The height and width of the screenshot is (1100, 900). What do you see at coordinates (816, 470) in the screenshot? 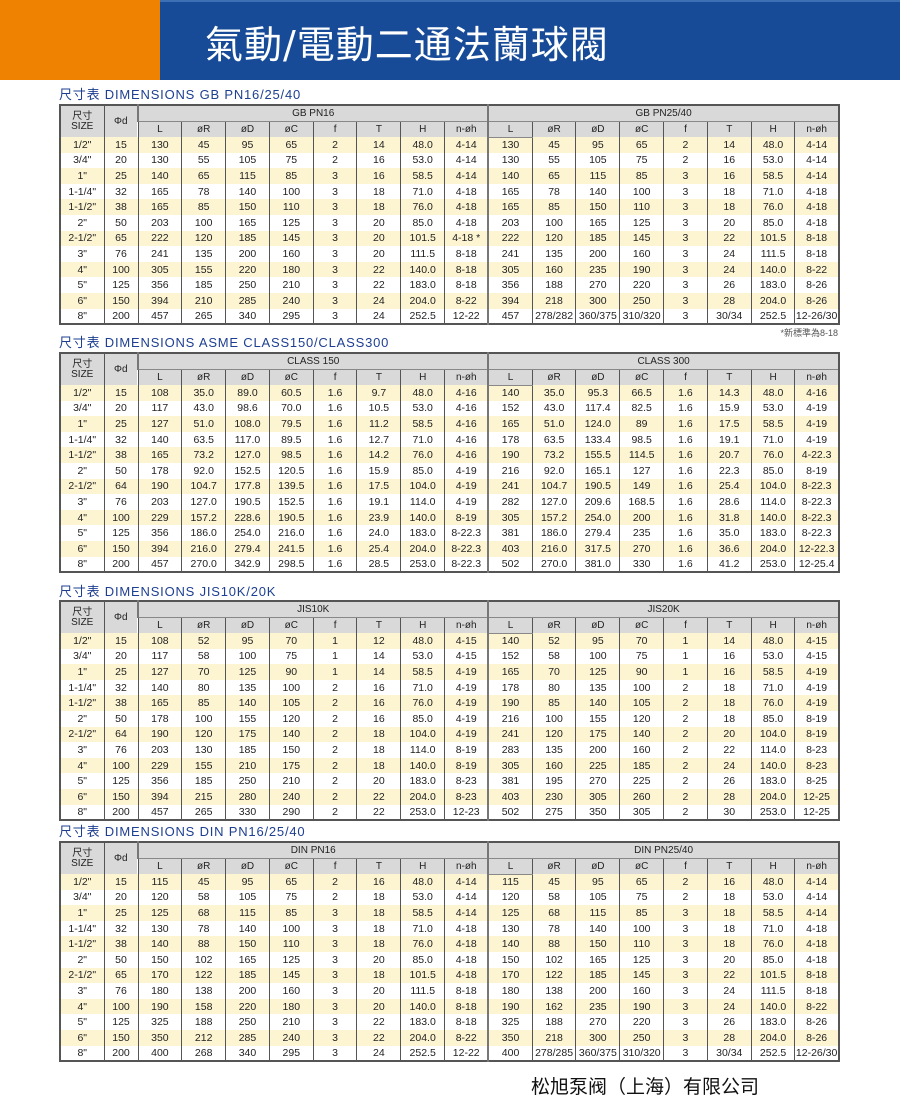
I see `value-cell: 8-19` at bounding box center [816, 470].